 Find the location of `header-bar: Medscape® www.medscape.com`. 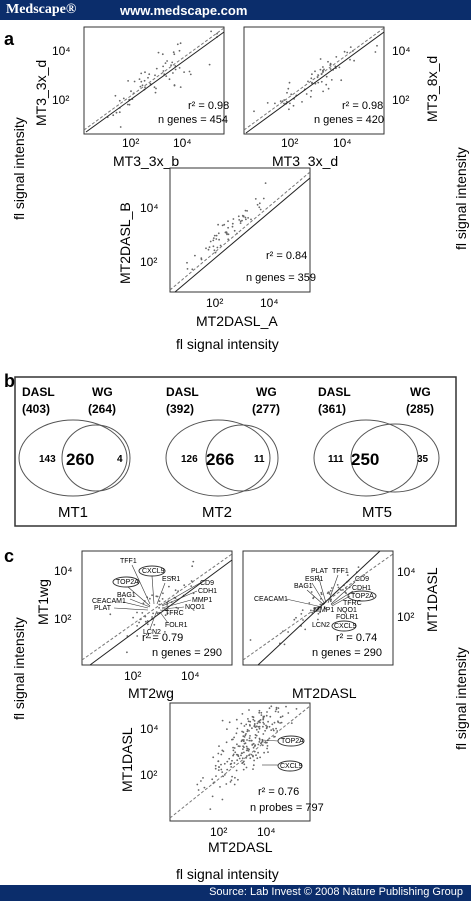

header-bar: Medscape® www.medscape.com is located at coordinates (235, 10).